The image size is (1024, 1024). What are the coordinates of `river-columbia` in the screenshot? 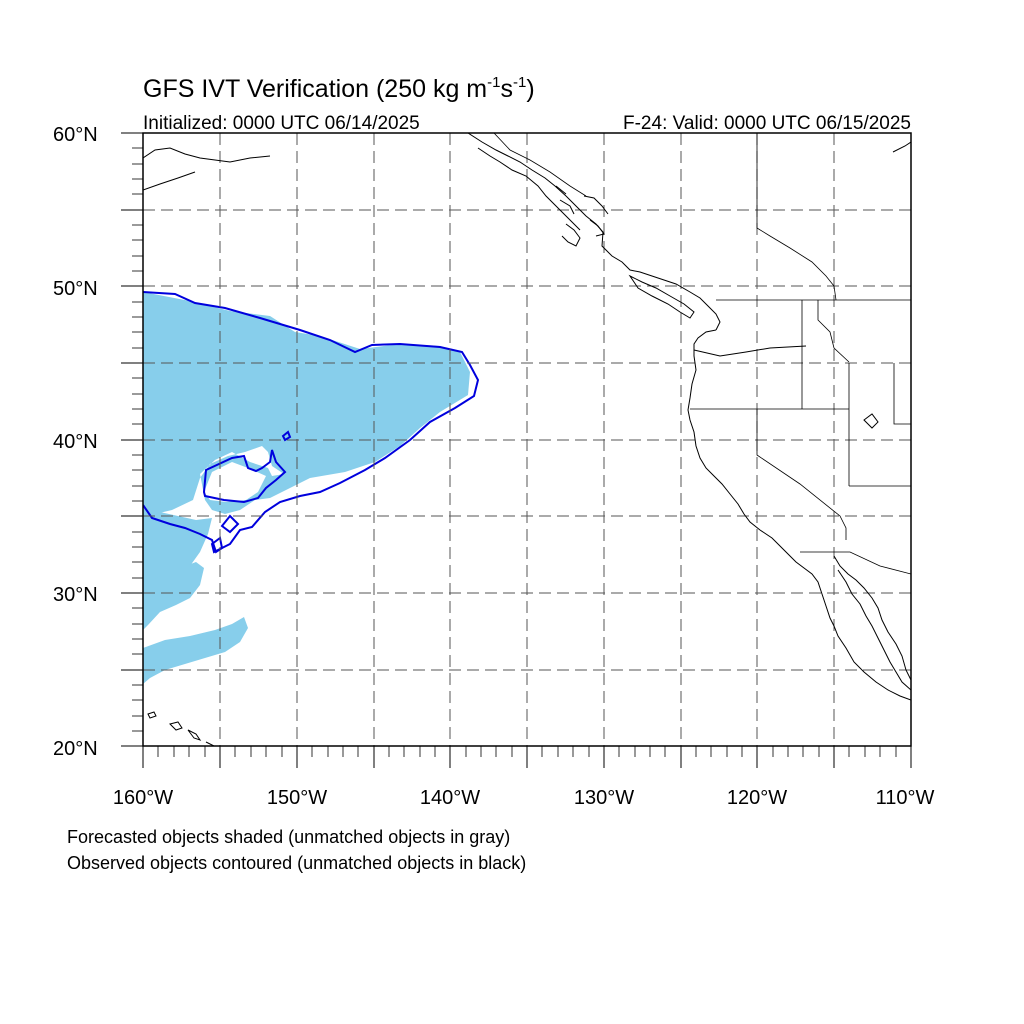 It's located at (750, 351).